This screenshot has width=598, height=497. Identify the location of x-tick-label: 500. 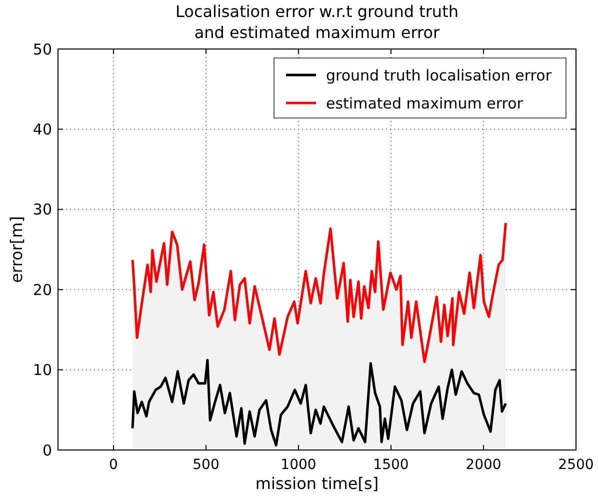
(206, 465).